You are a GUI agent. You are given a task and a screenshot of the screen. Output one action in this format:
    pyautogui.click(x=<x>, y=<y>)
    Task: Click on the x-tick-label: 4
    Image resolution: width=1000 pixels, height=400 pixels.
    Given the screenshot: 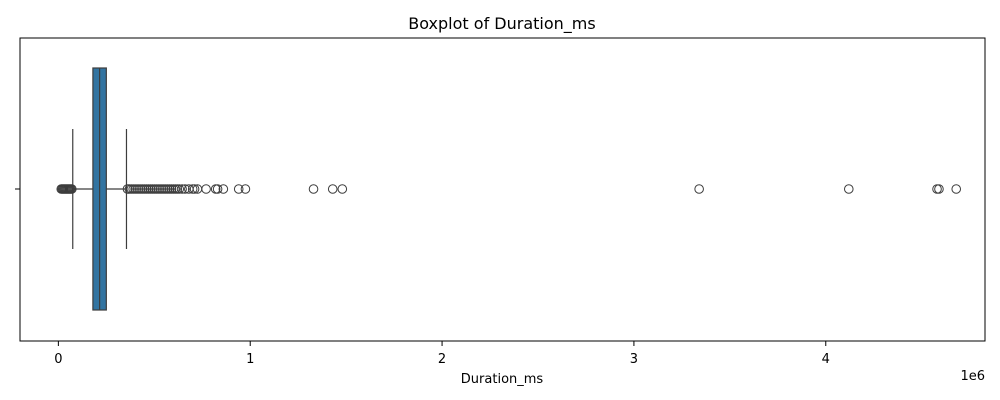 What is the action you would take?
    pyautogui.click(x=826, y=359)
    